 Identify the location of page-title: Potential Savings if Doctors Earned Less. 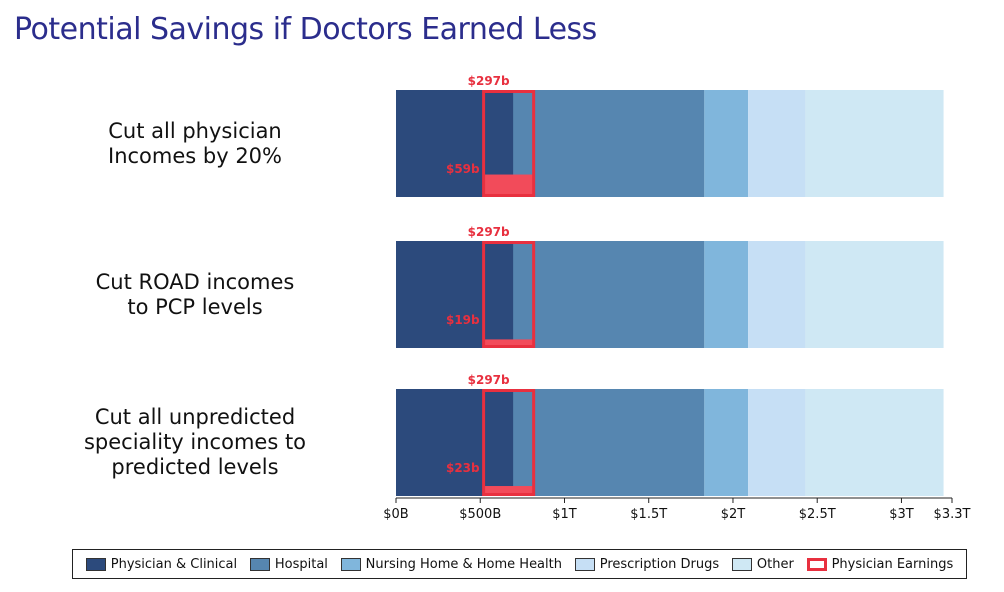
(305, 29).